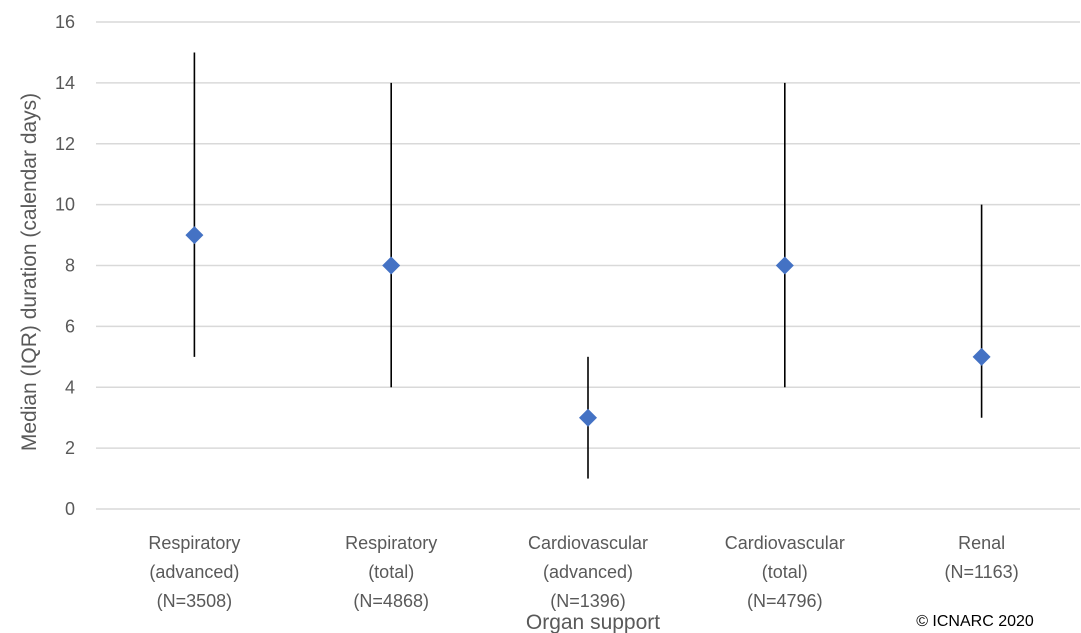  I want to click on y-tick-label: 6, so click(70, 326).